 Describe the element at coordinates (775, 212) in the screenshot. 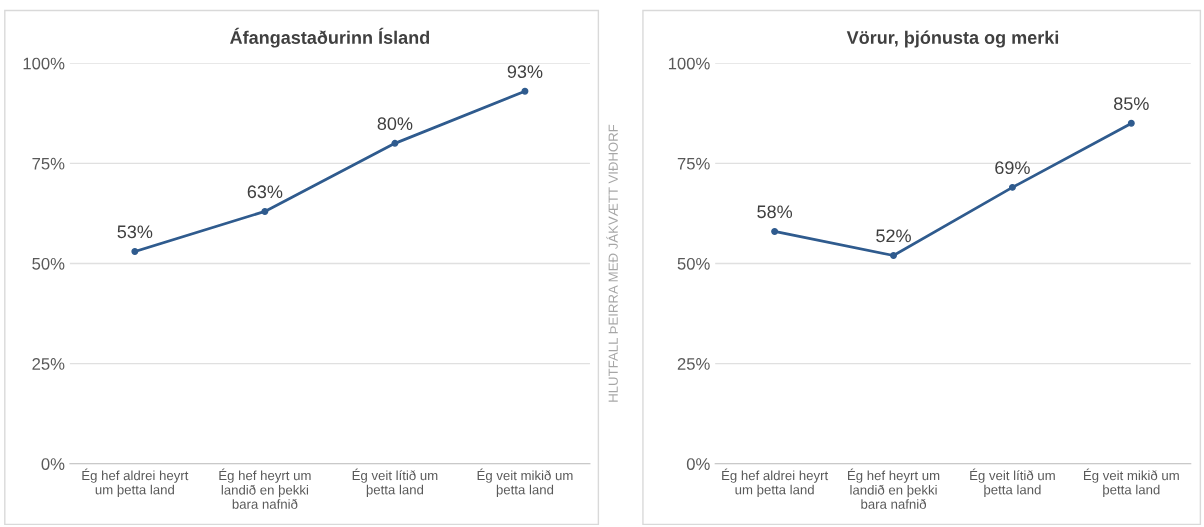

I see `data-label: 58%` at that location.